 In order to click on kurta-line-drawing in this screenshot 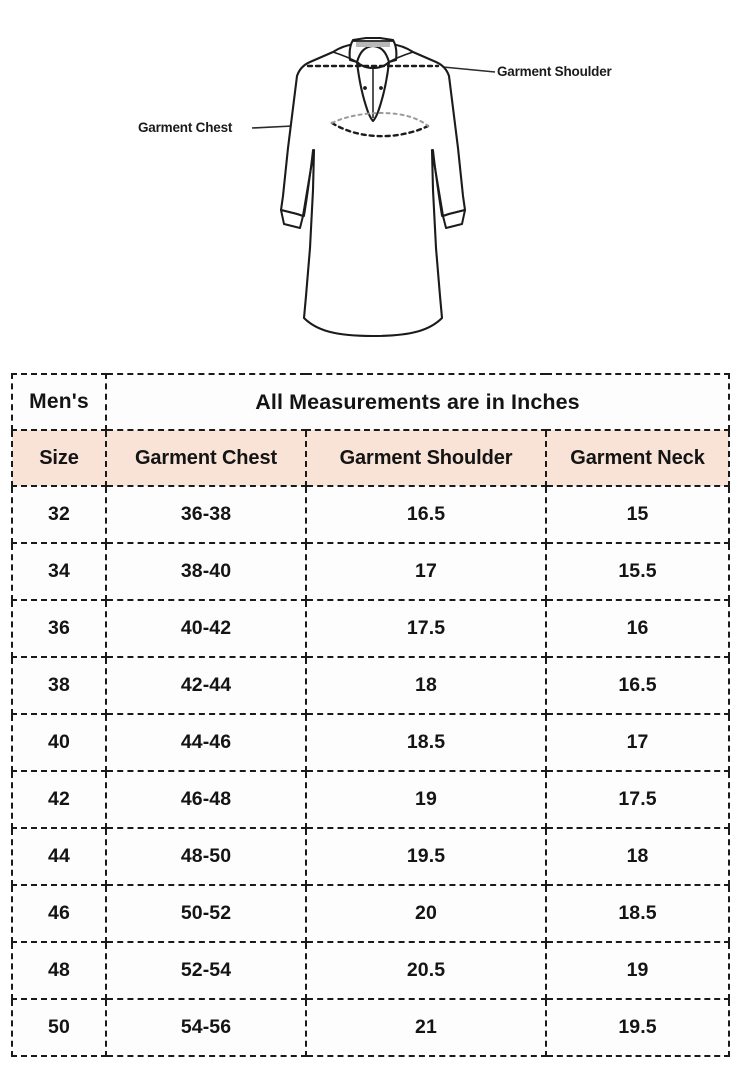, I will do `click(373, 187)`.